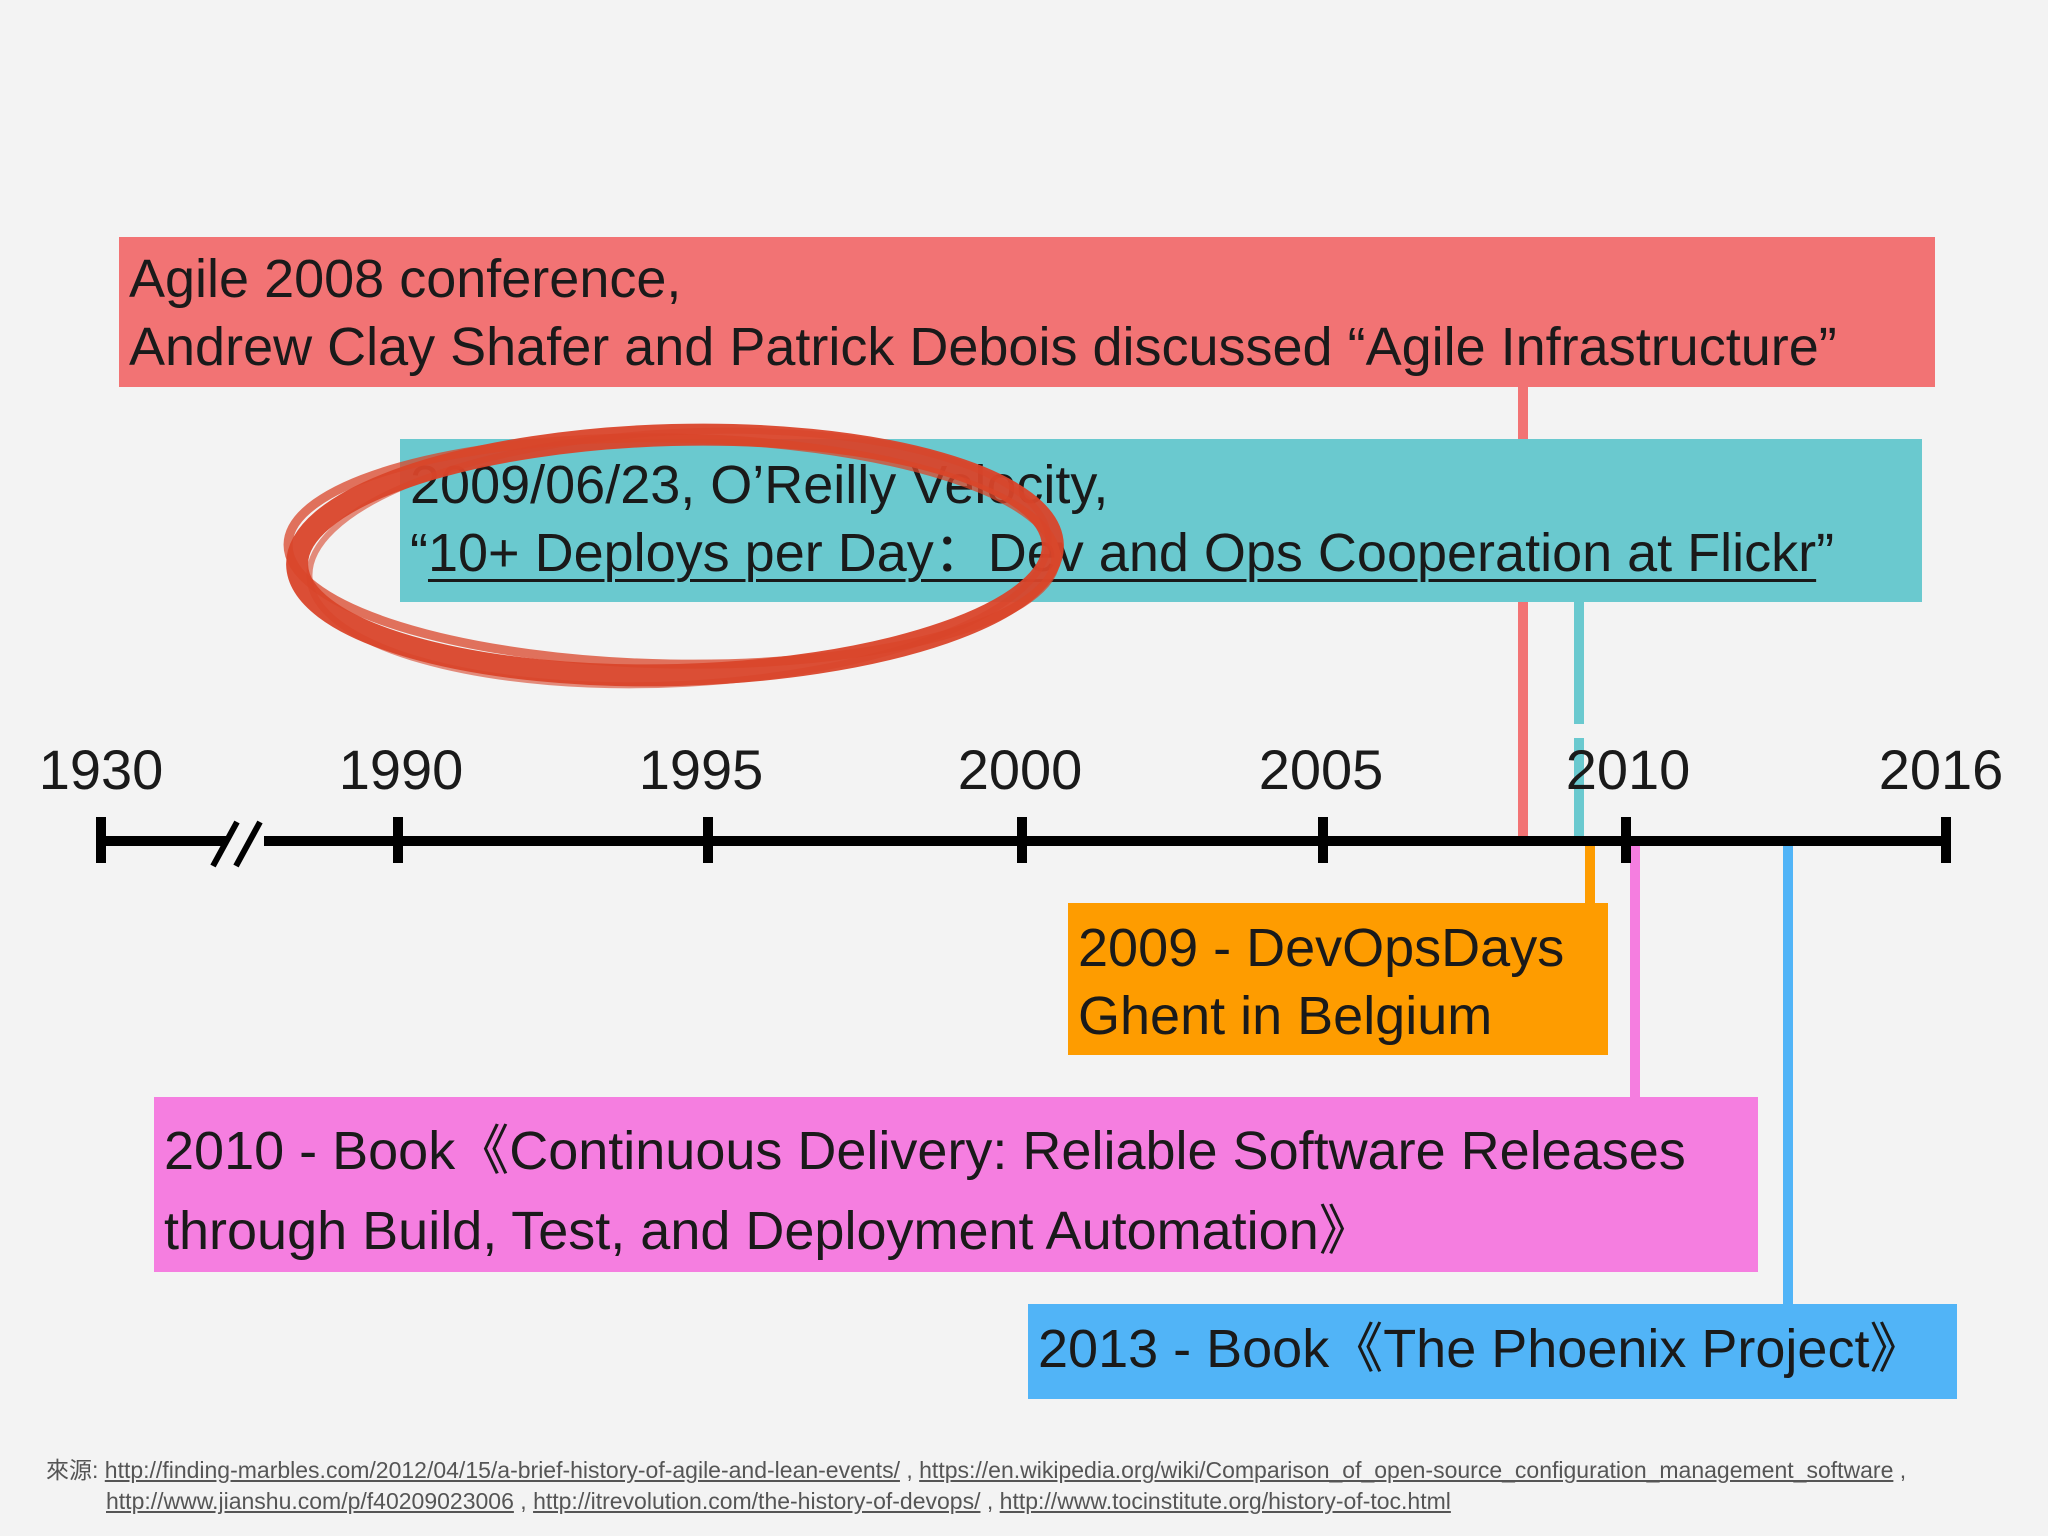  Describe the element at coordinates (101, 840) in the screenshot. I see `tick-1930` at that location.